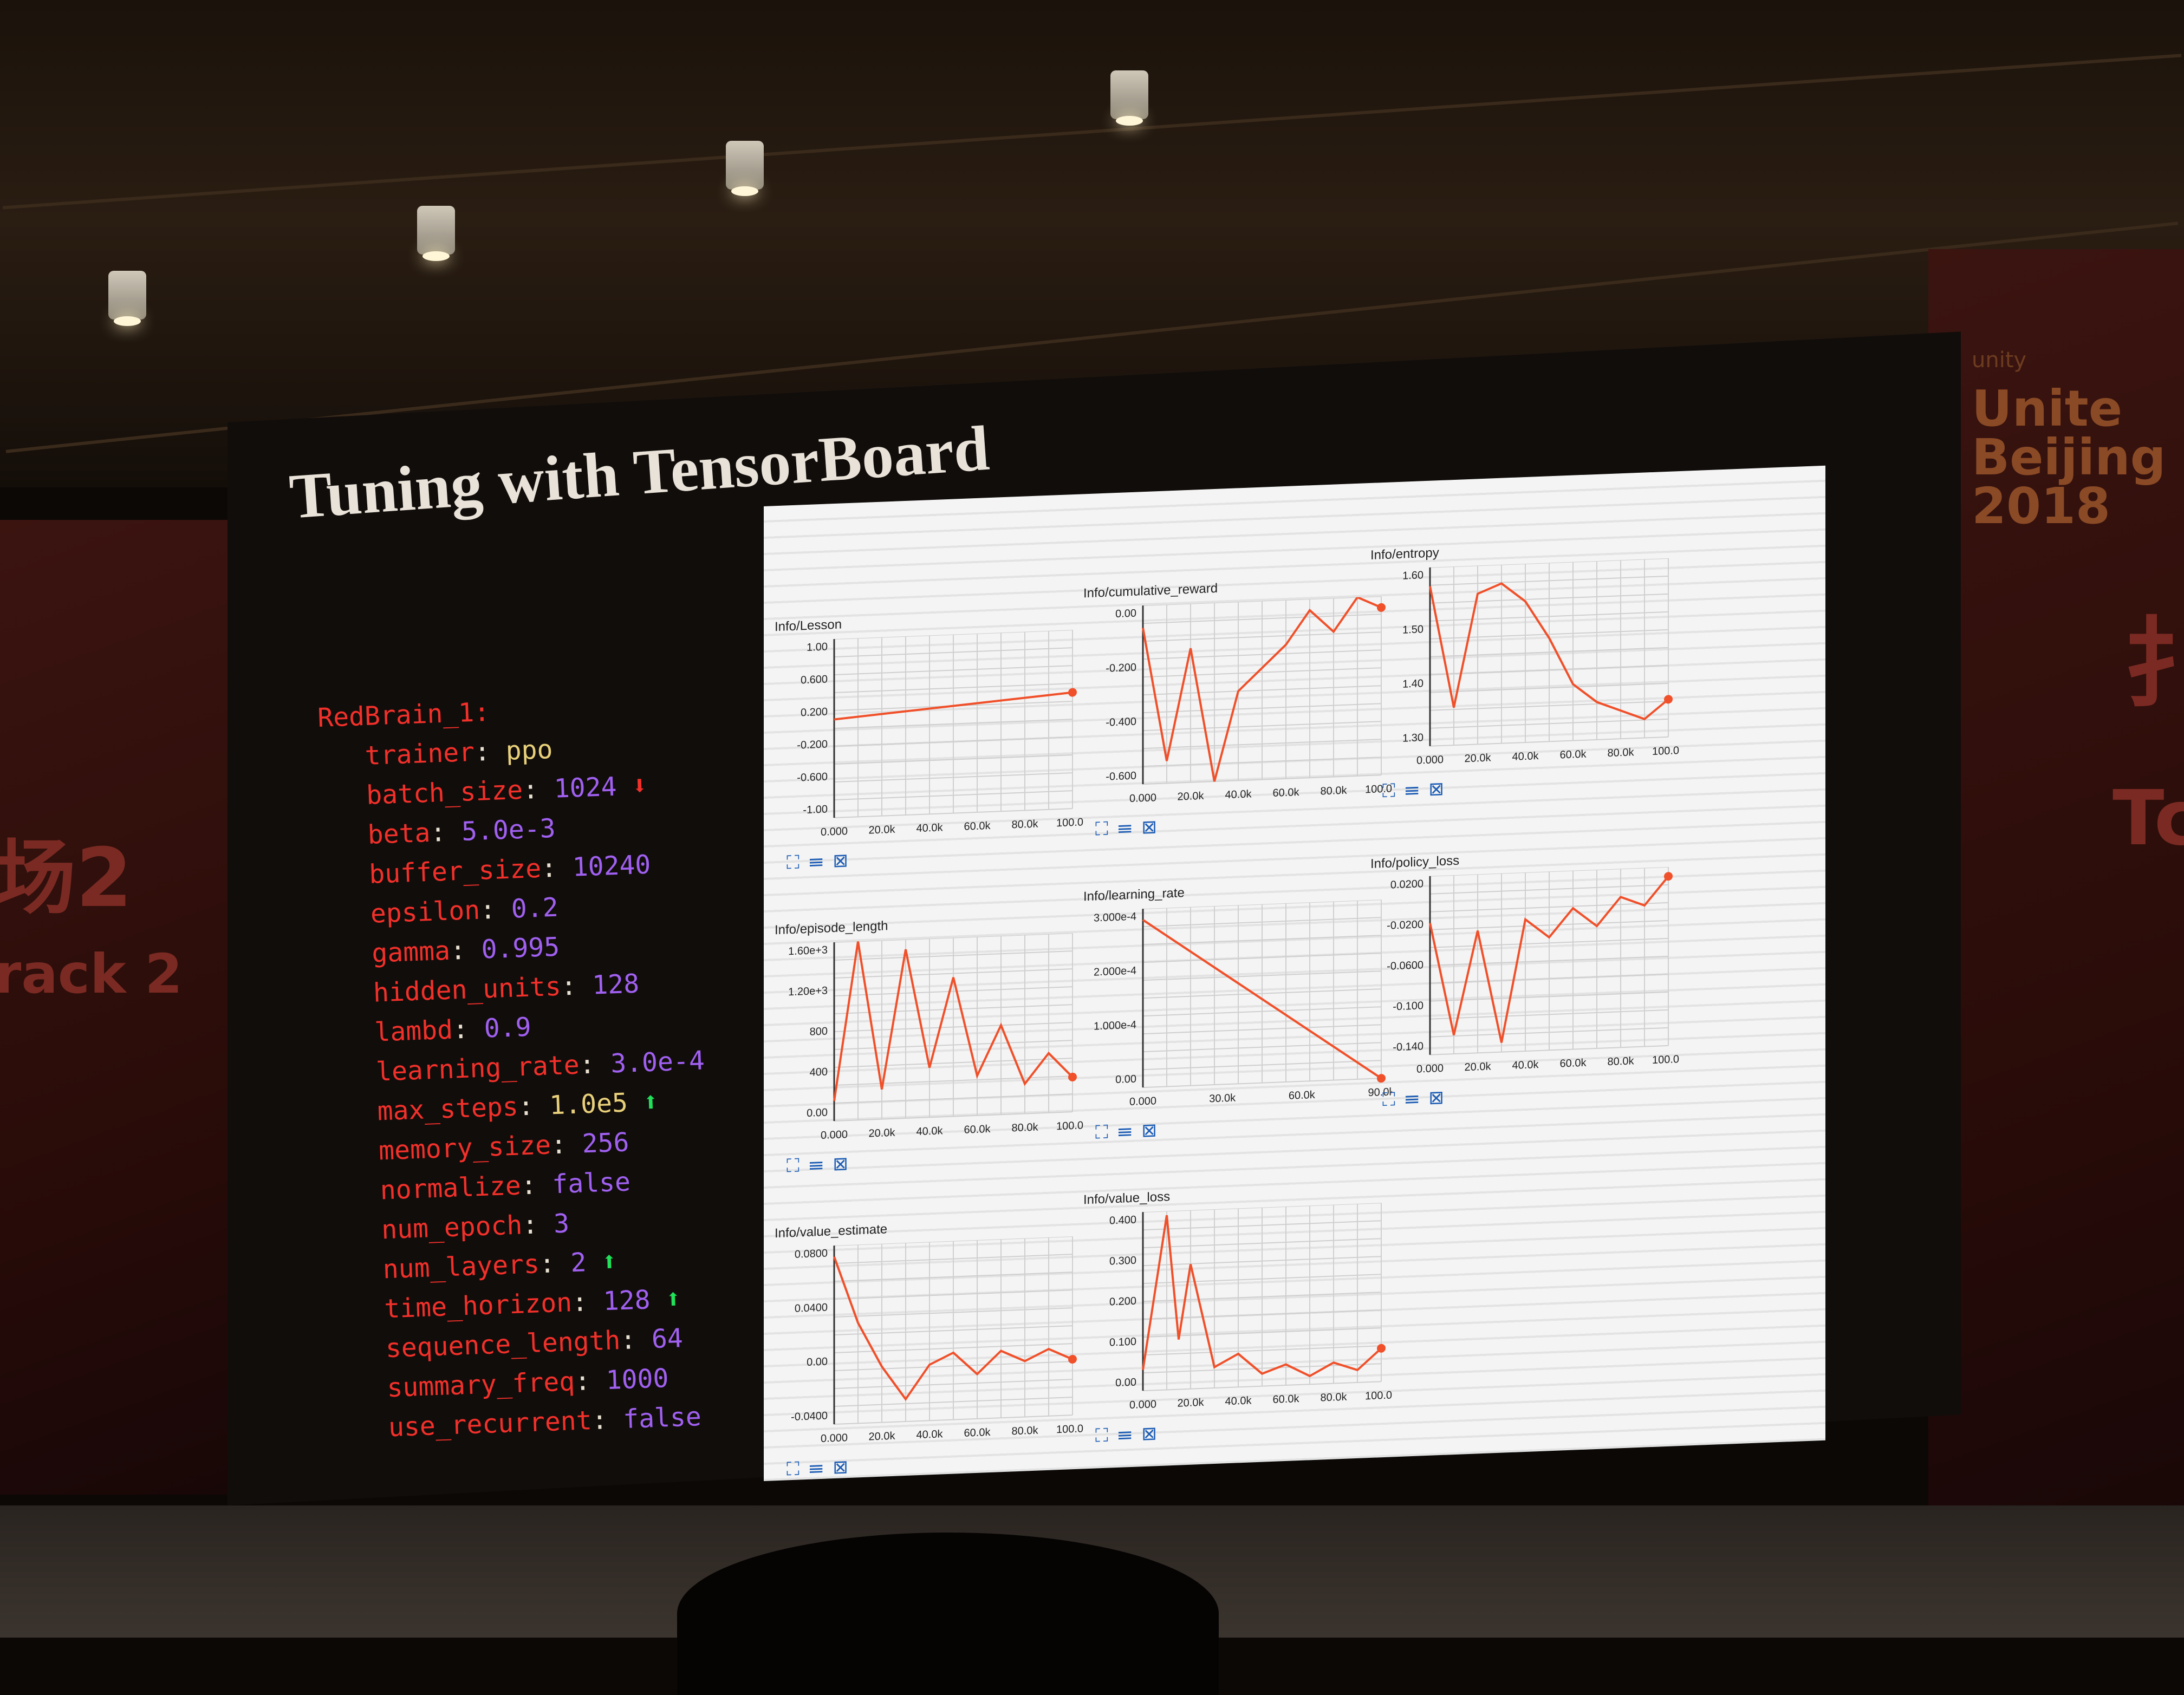  What do you see at coordinates (626, 1301) in the screenshot?
I see `config-value: 128` at bounding box center [626, 1301].